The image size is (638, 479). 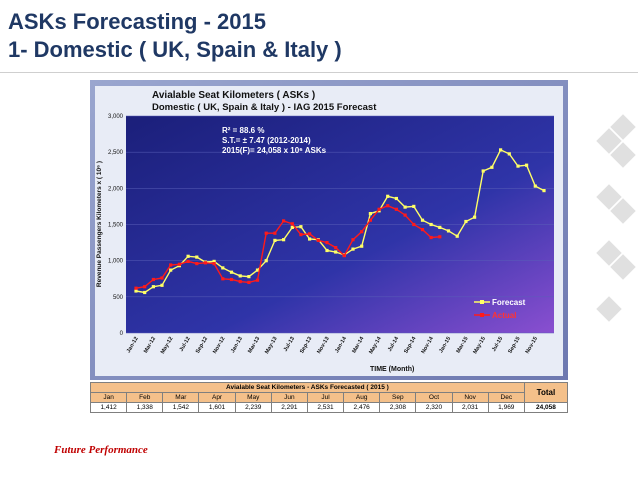 What do you see at coordinates (434, 397) in the screenshot?
I see `table-month-header: Oct` at bounding box center [434, 397].